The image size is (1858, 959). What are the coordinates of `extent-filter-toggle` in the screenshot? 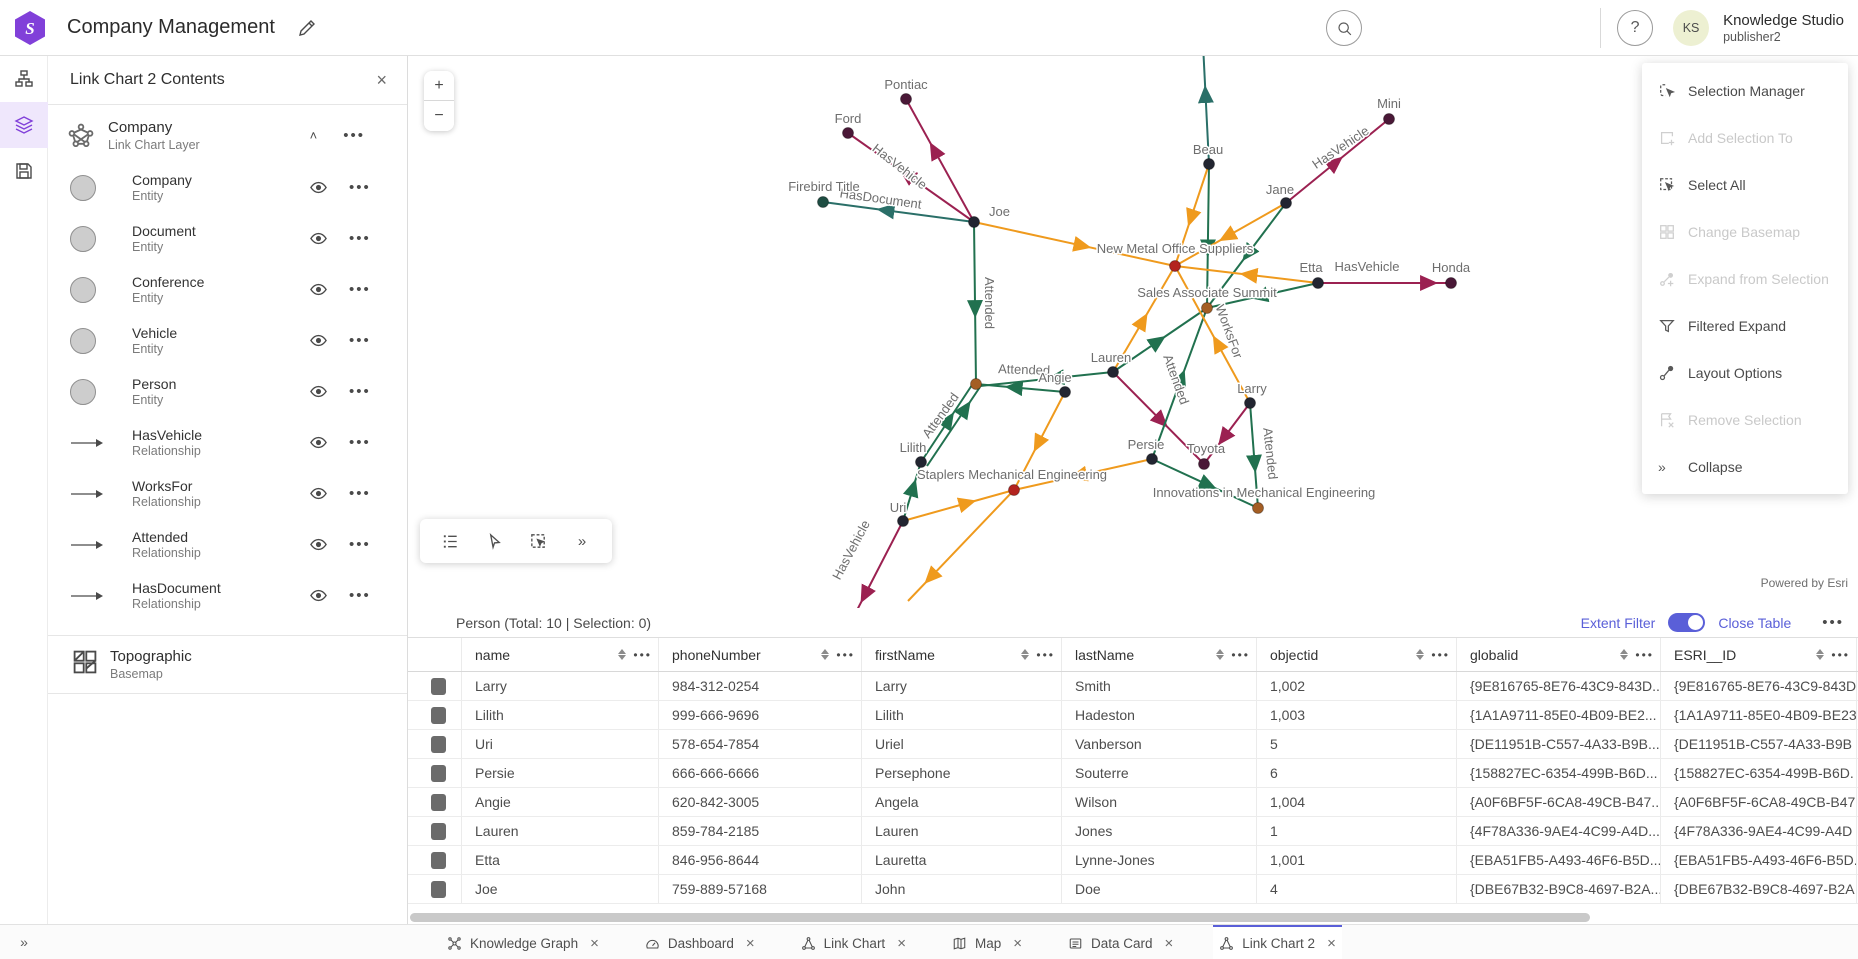 It's located at (1687, 622).